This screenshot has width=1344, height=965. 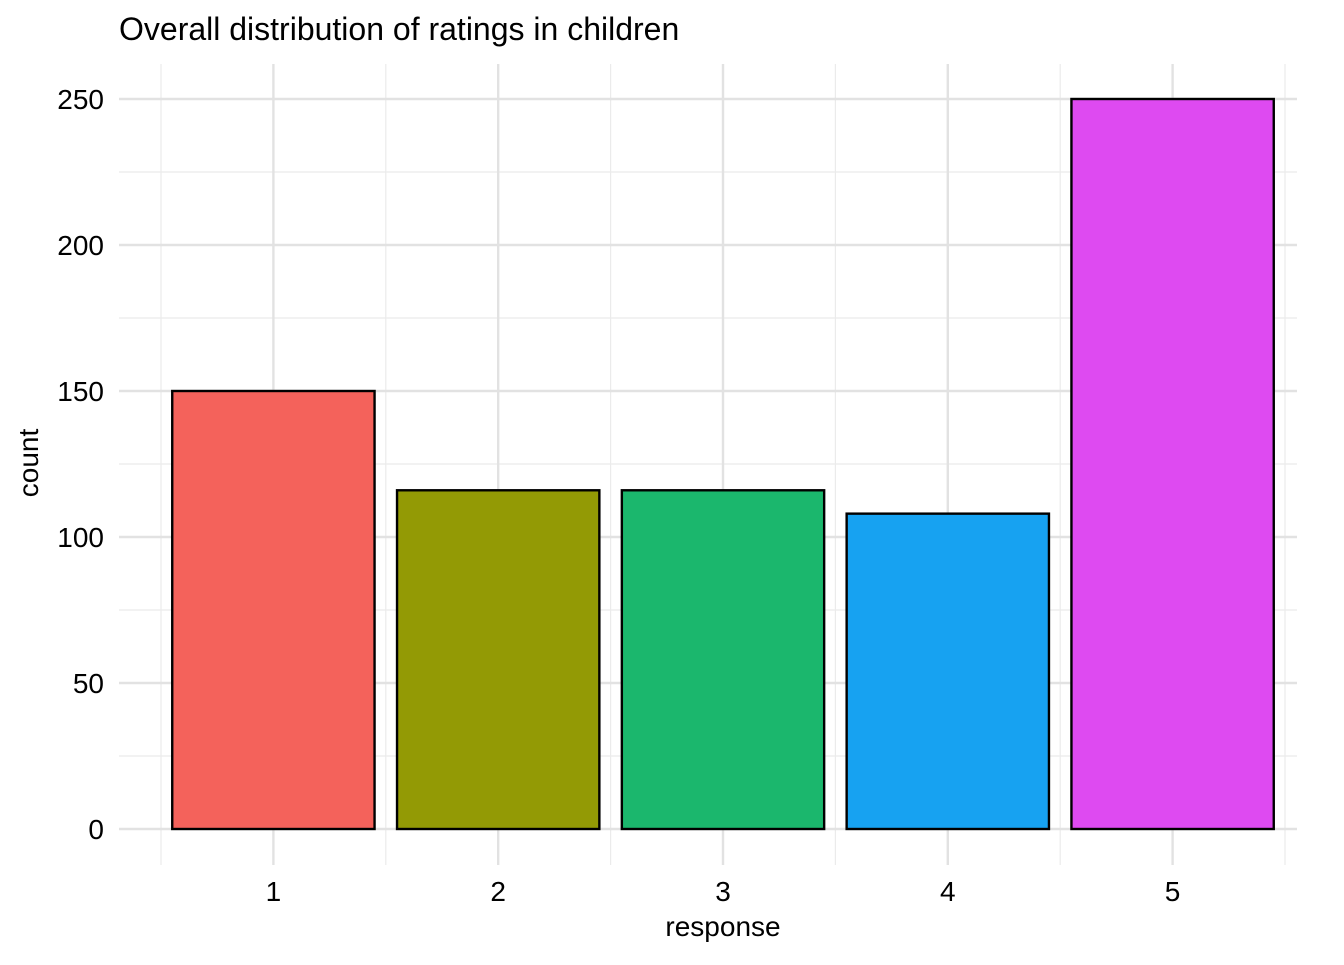 What do you see at coordinates (80, 245) in the screenshot?
I see `y-tick-label: 200` at bounding box center [80, 245].